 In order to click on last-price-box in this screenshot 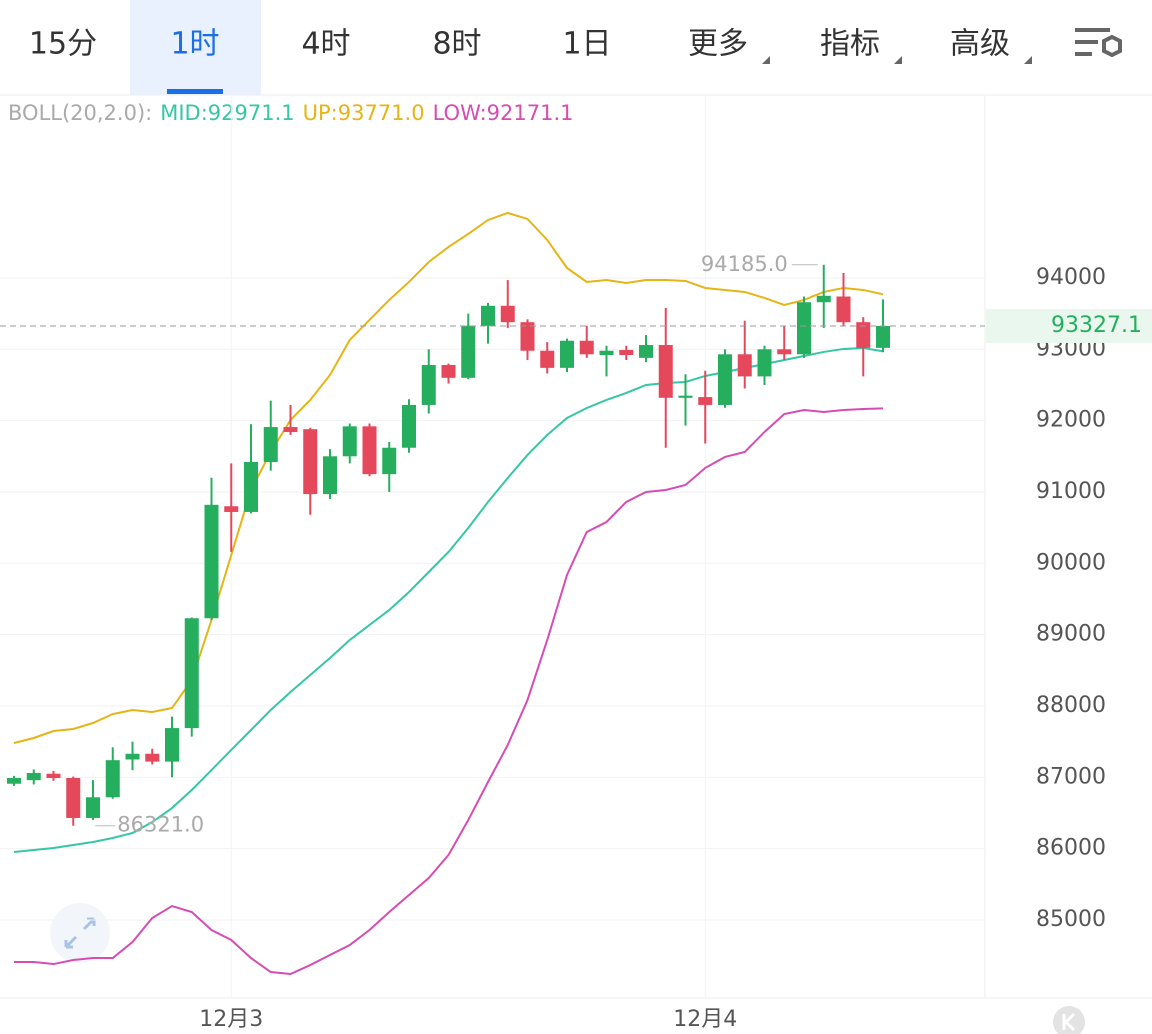, I will do `click(1069, 325)`.